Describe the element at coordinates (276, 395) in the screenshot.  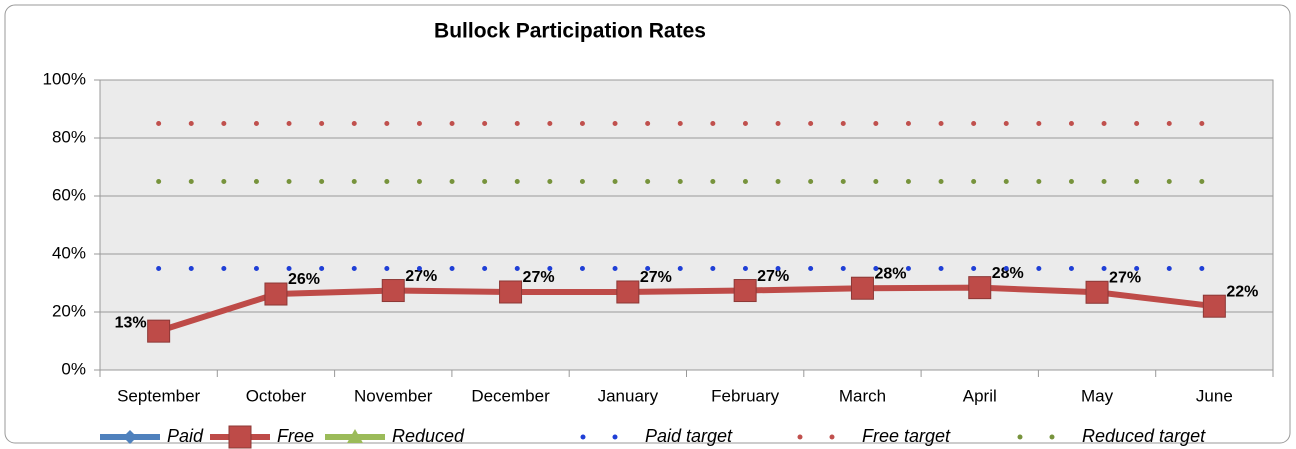
I see `x-tick-label: October` at that location.